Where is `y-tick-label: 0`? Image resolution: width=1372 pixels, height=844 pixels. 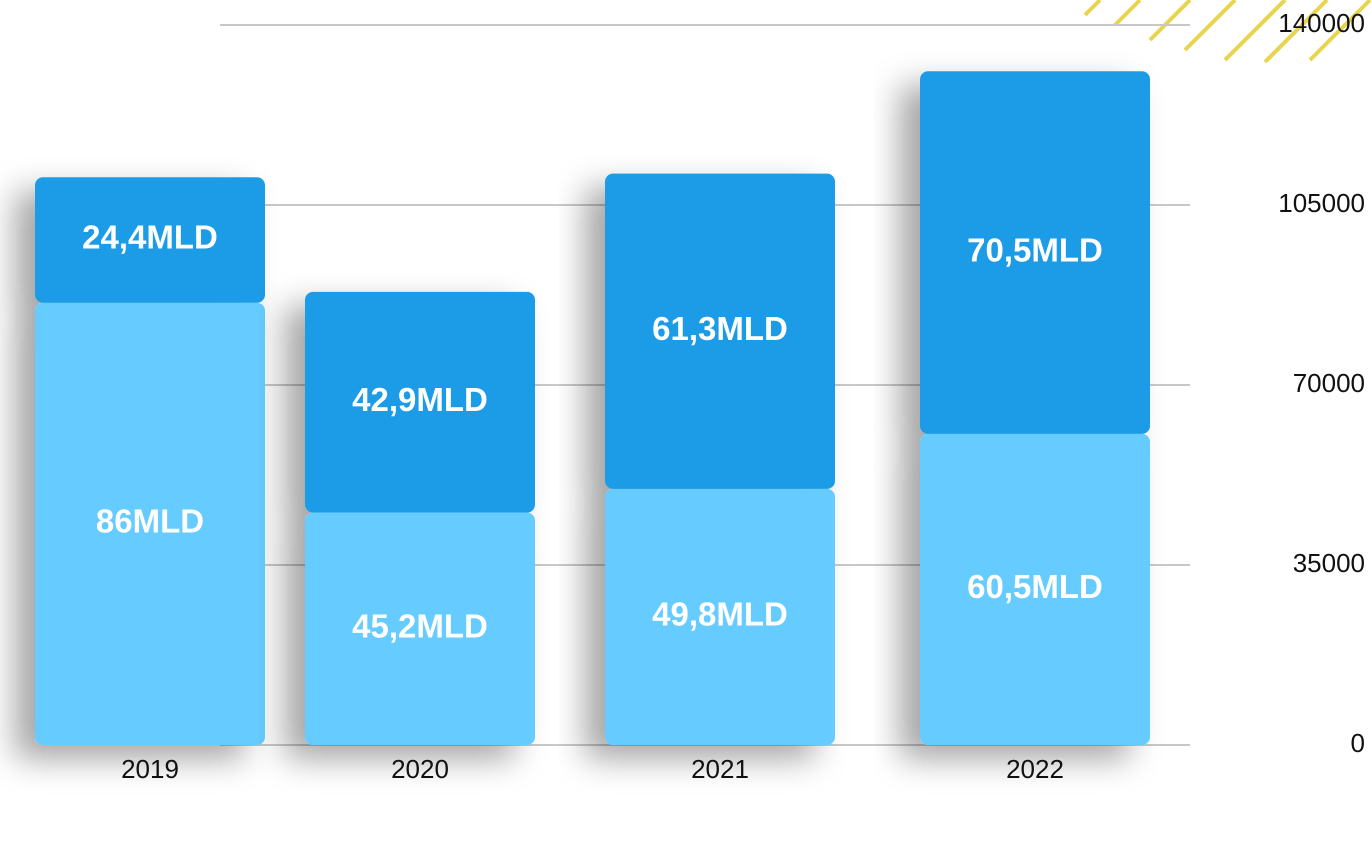 y-tick-label: 0 is located at coordinates (1358, 743).